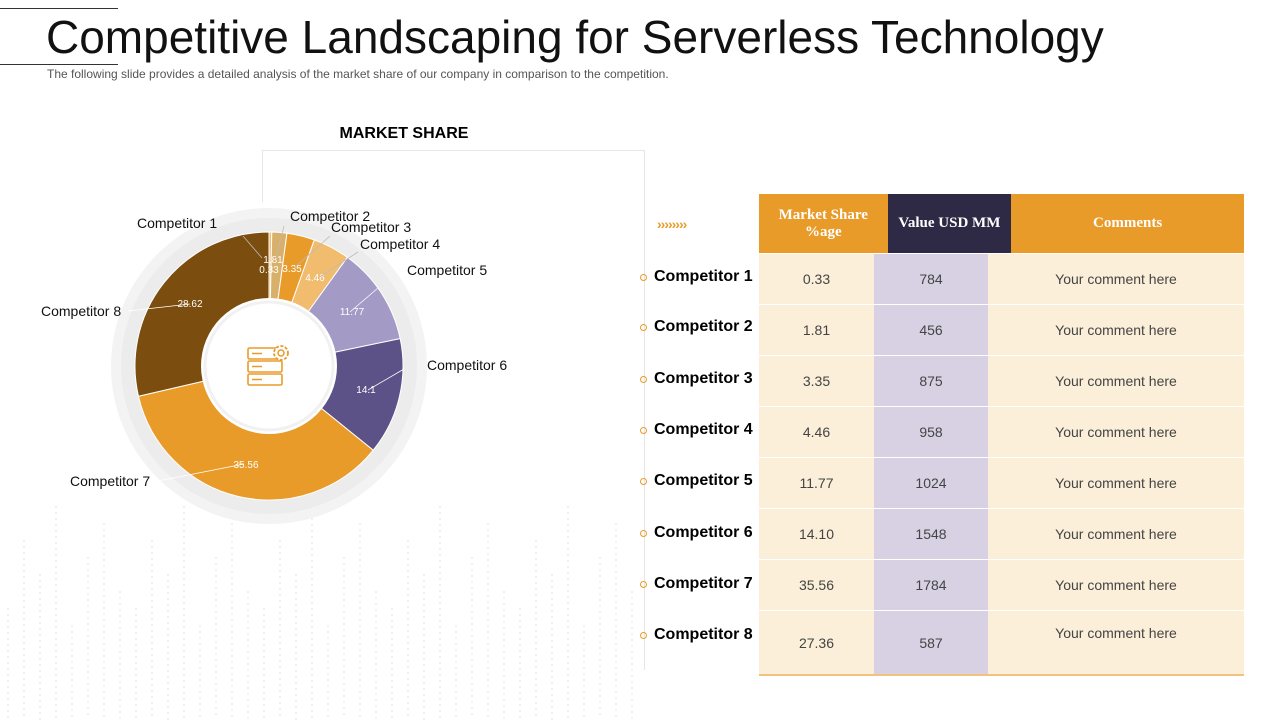  What do you see at coordinates (467, 365) in the screenshot?
I see `category-label: Competitor 6` at bounding box center [467, 365].